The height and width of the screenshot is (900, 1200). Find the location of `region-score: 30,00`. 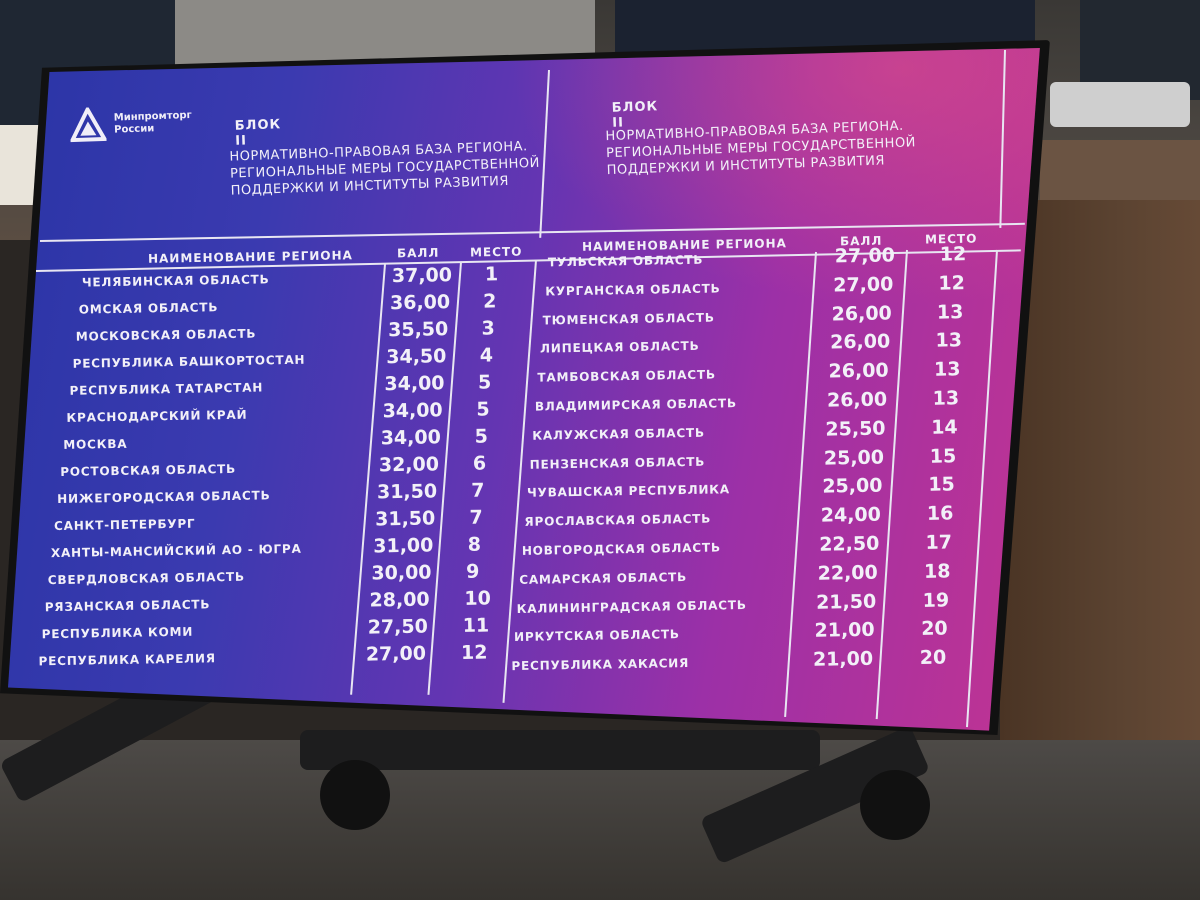

region-score: 30,00 is located at coordinates (401, 573).